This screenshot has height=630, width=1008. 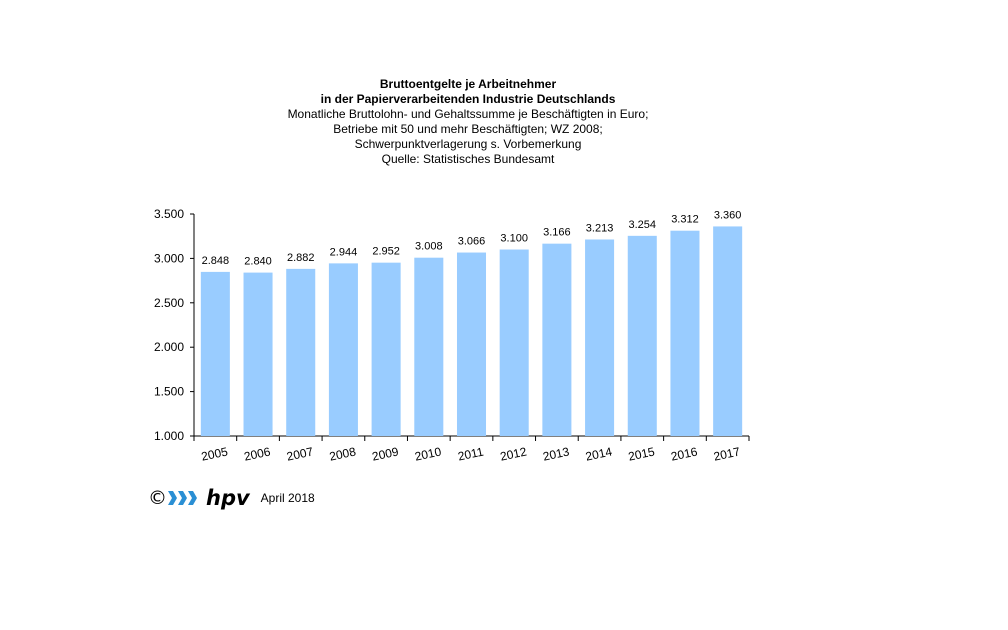 I want to click on y-tick-label: 1.000, so click(x=169, y=436).